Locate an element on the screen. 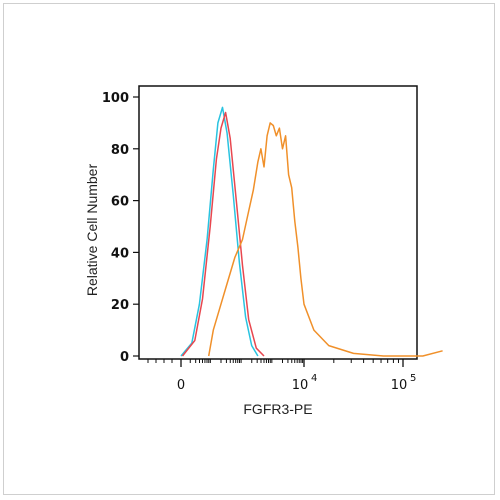  y-tick-label: 40 is located at coordinates (120, 253).